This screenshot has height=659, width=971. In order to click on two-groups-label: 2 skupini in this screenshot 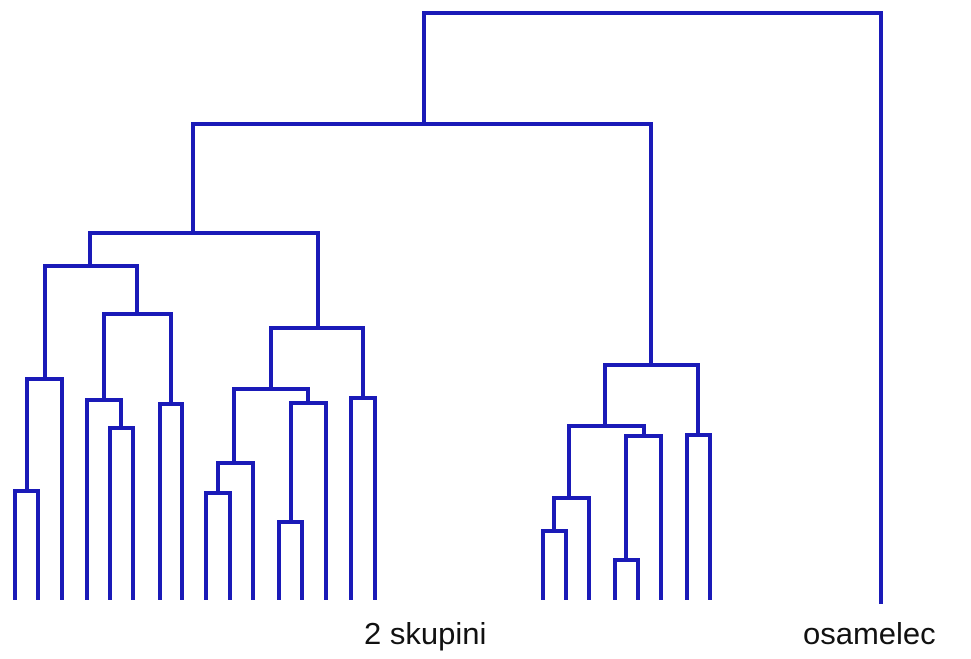, I will do `click(425, 633)`.